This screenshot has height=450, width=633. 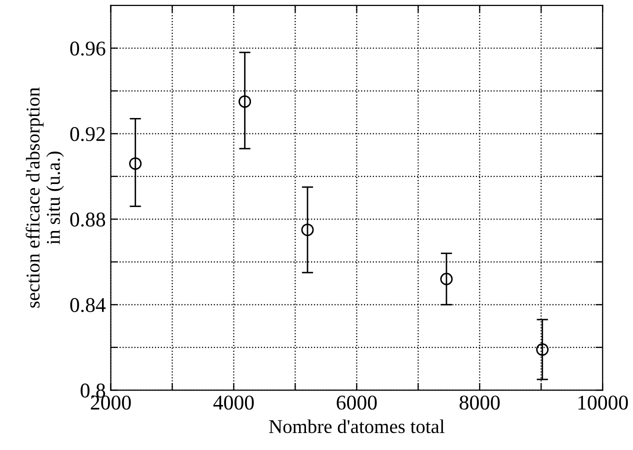 What do you see at coordinates (87, 134) in the screenshot?
I see `y-tick-label: 0.92` at bounding box center [87, 134].